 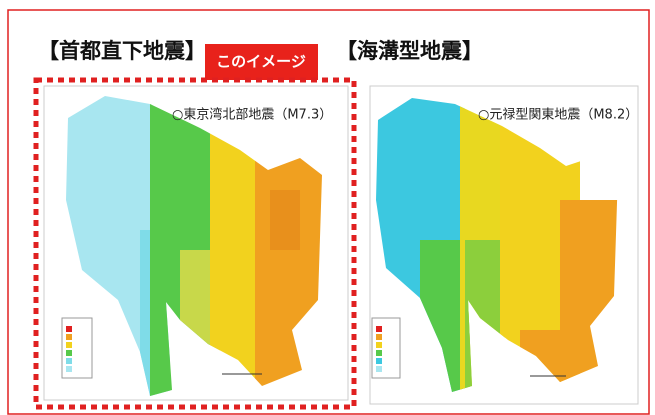 I want to click on badge-text: このイメージ, so click(x=261, y=62).